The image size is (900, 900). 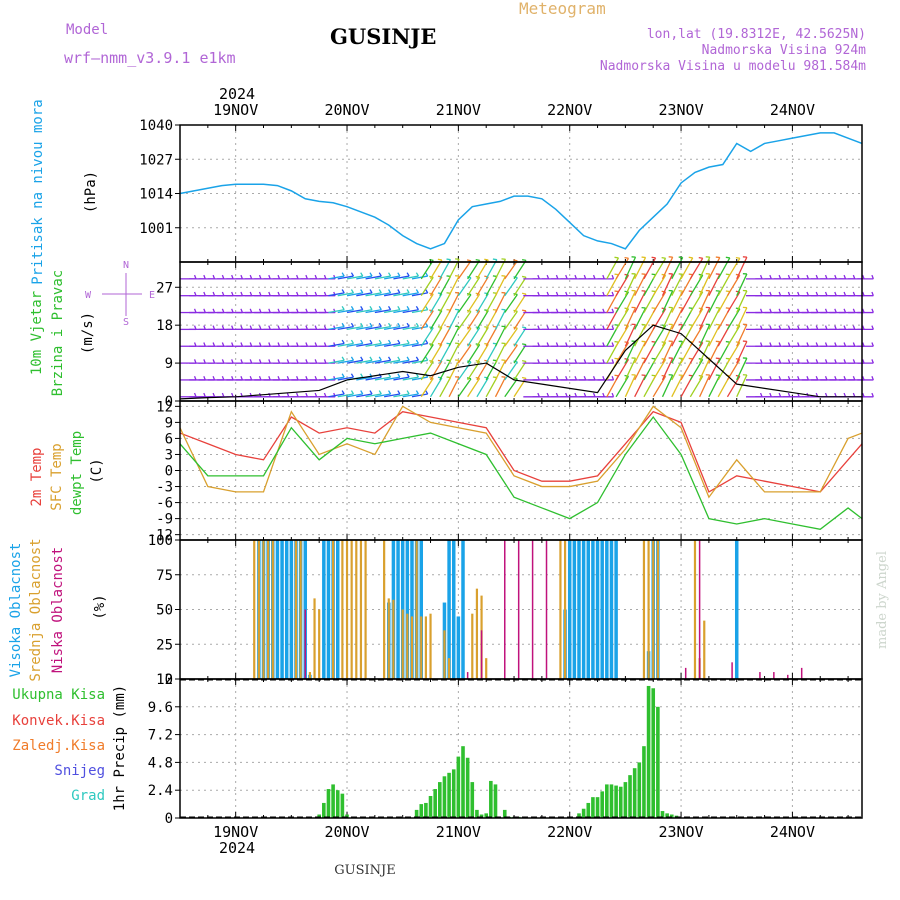 I want to click on model-elevation-text: Nadmorska Visina u modelu 981.584m, so click(x=733, y=66).